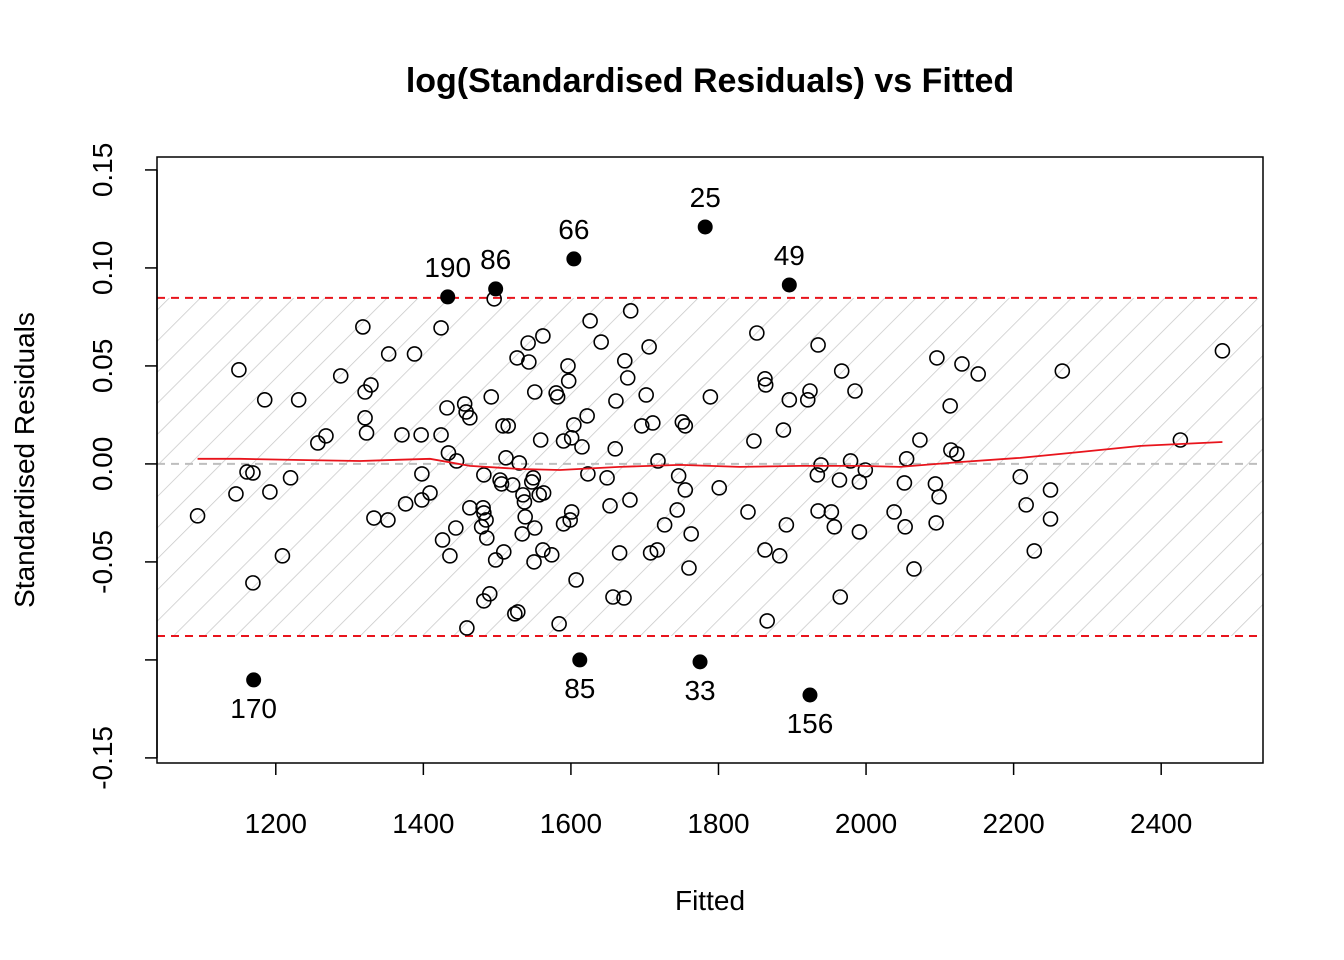 This screenshot has width=1344, height=960. I want to click on outlier-label: 49, so click(789, 255).